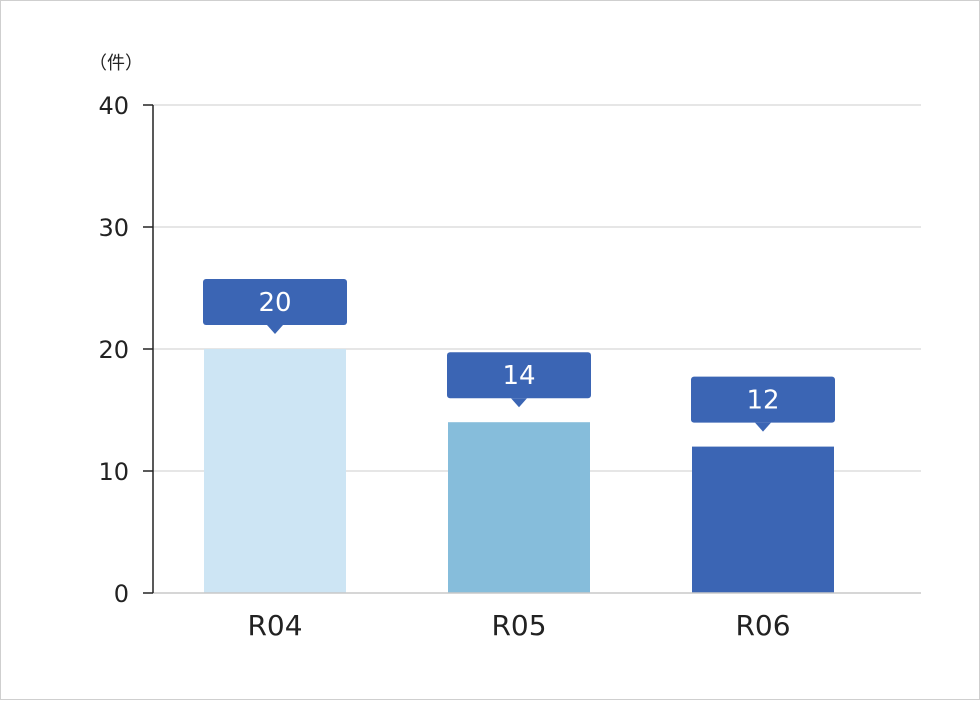 Image resolution: width=980 pixels, height=701 pixels. I want to click on data-label: 20, so click(274, 303).